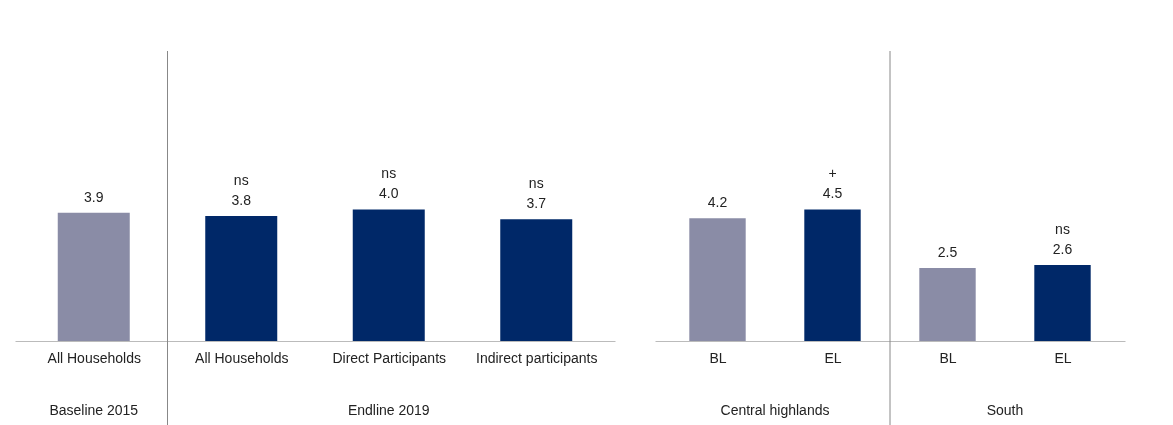  I want to click on data-label: 3.9, so click(94, 196).